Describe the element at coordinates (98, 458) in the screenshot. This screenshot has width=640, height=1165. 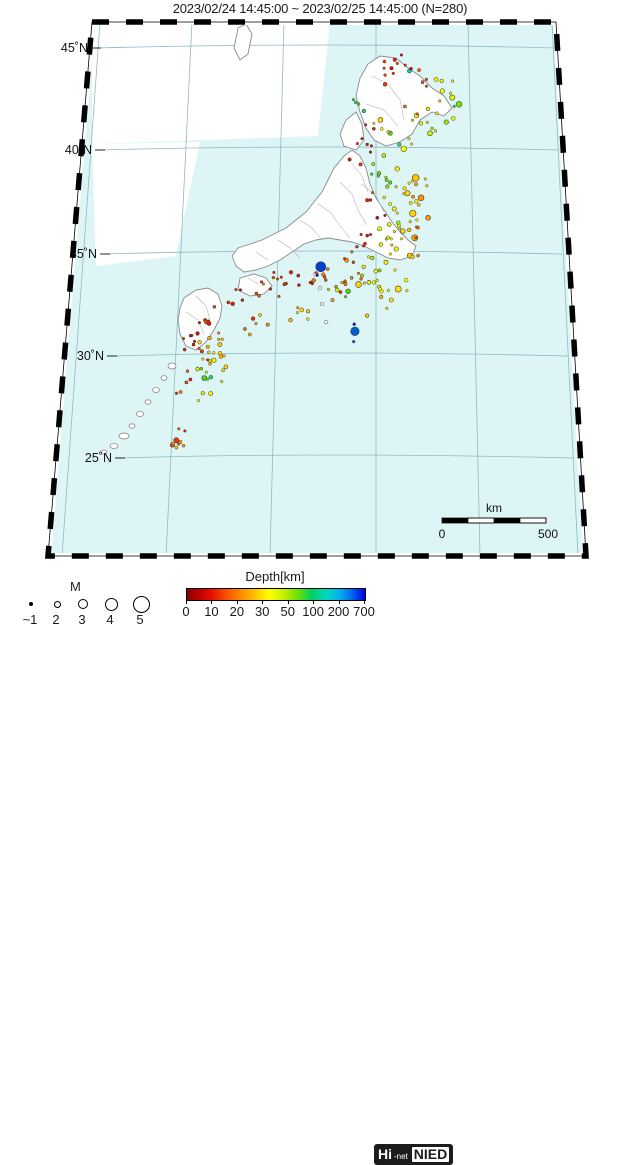
I see `lat-label-25n: 25˚N` at that location.